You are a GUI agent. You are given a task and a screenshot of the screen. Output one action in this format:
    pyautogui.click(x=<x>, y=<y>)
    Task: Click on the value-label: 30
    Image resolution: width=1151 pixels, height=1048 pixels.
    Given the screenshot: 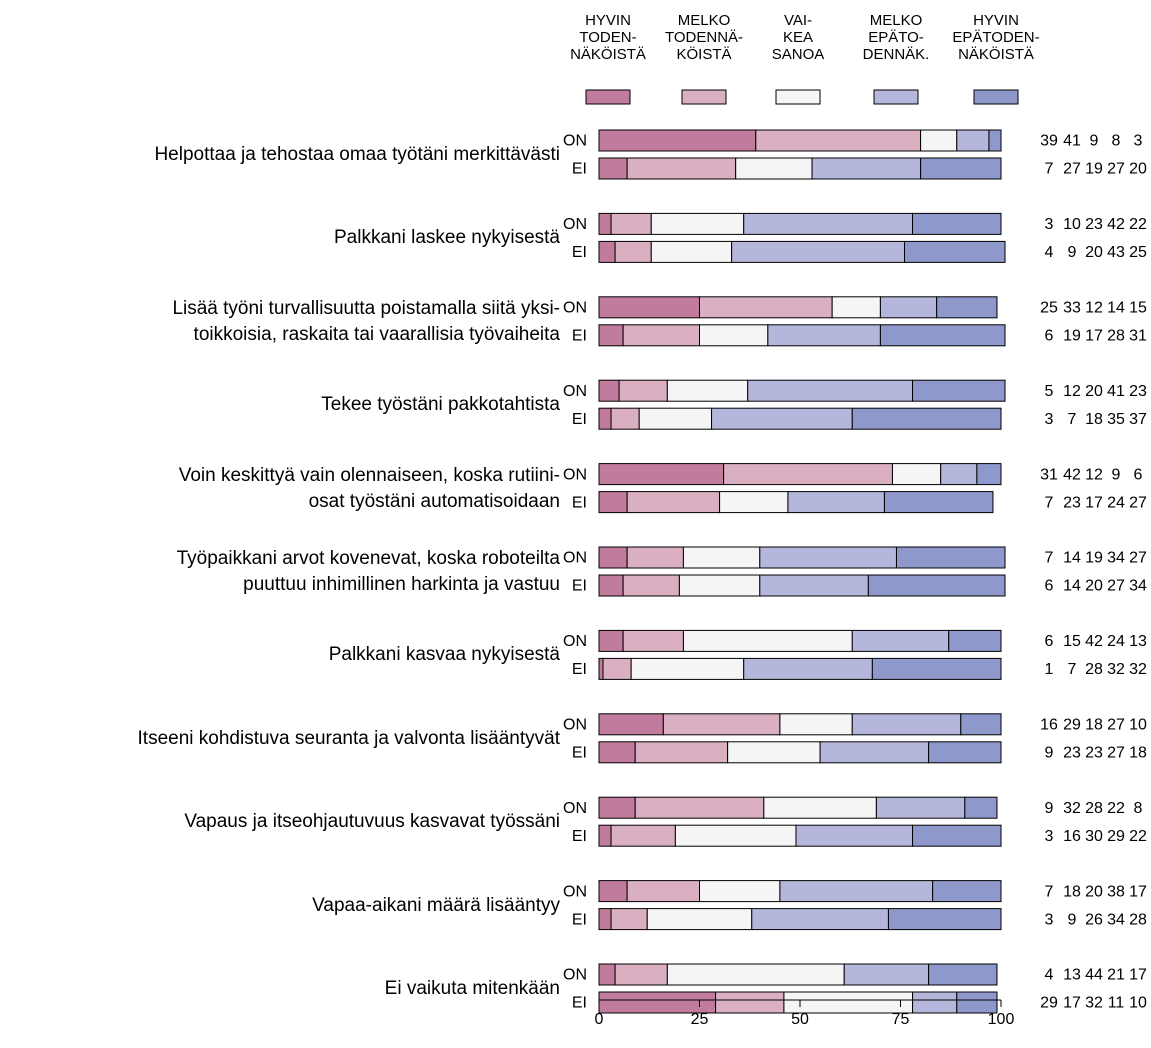 What is the action you would take?
    pyautogui.click(x=1094, y=836)
    